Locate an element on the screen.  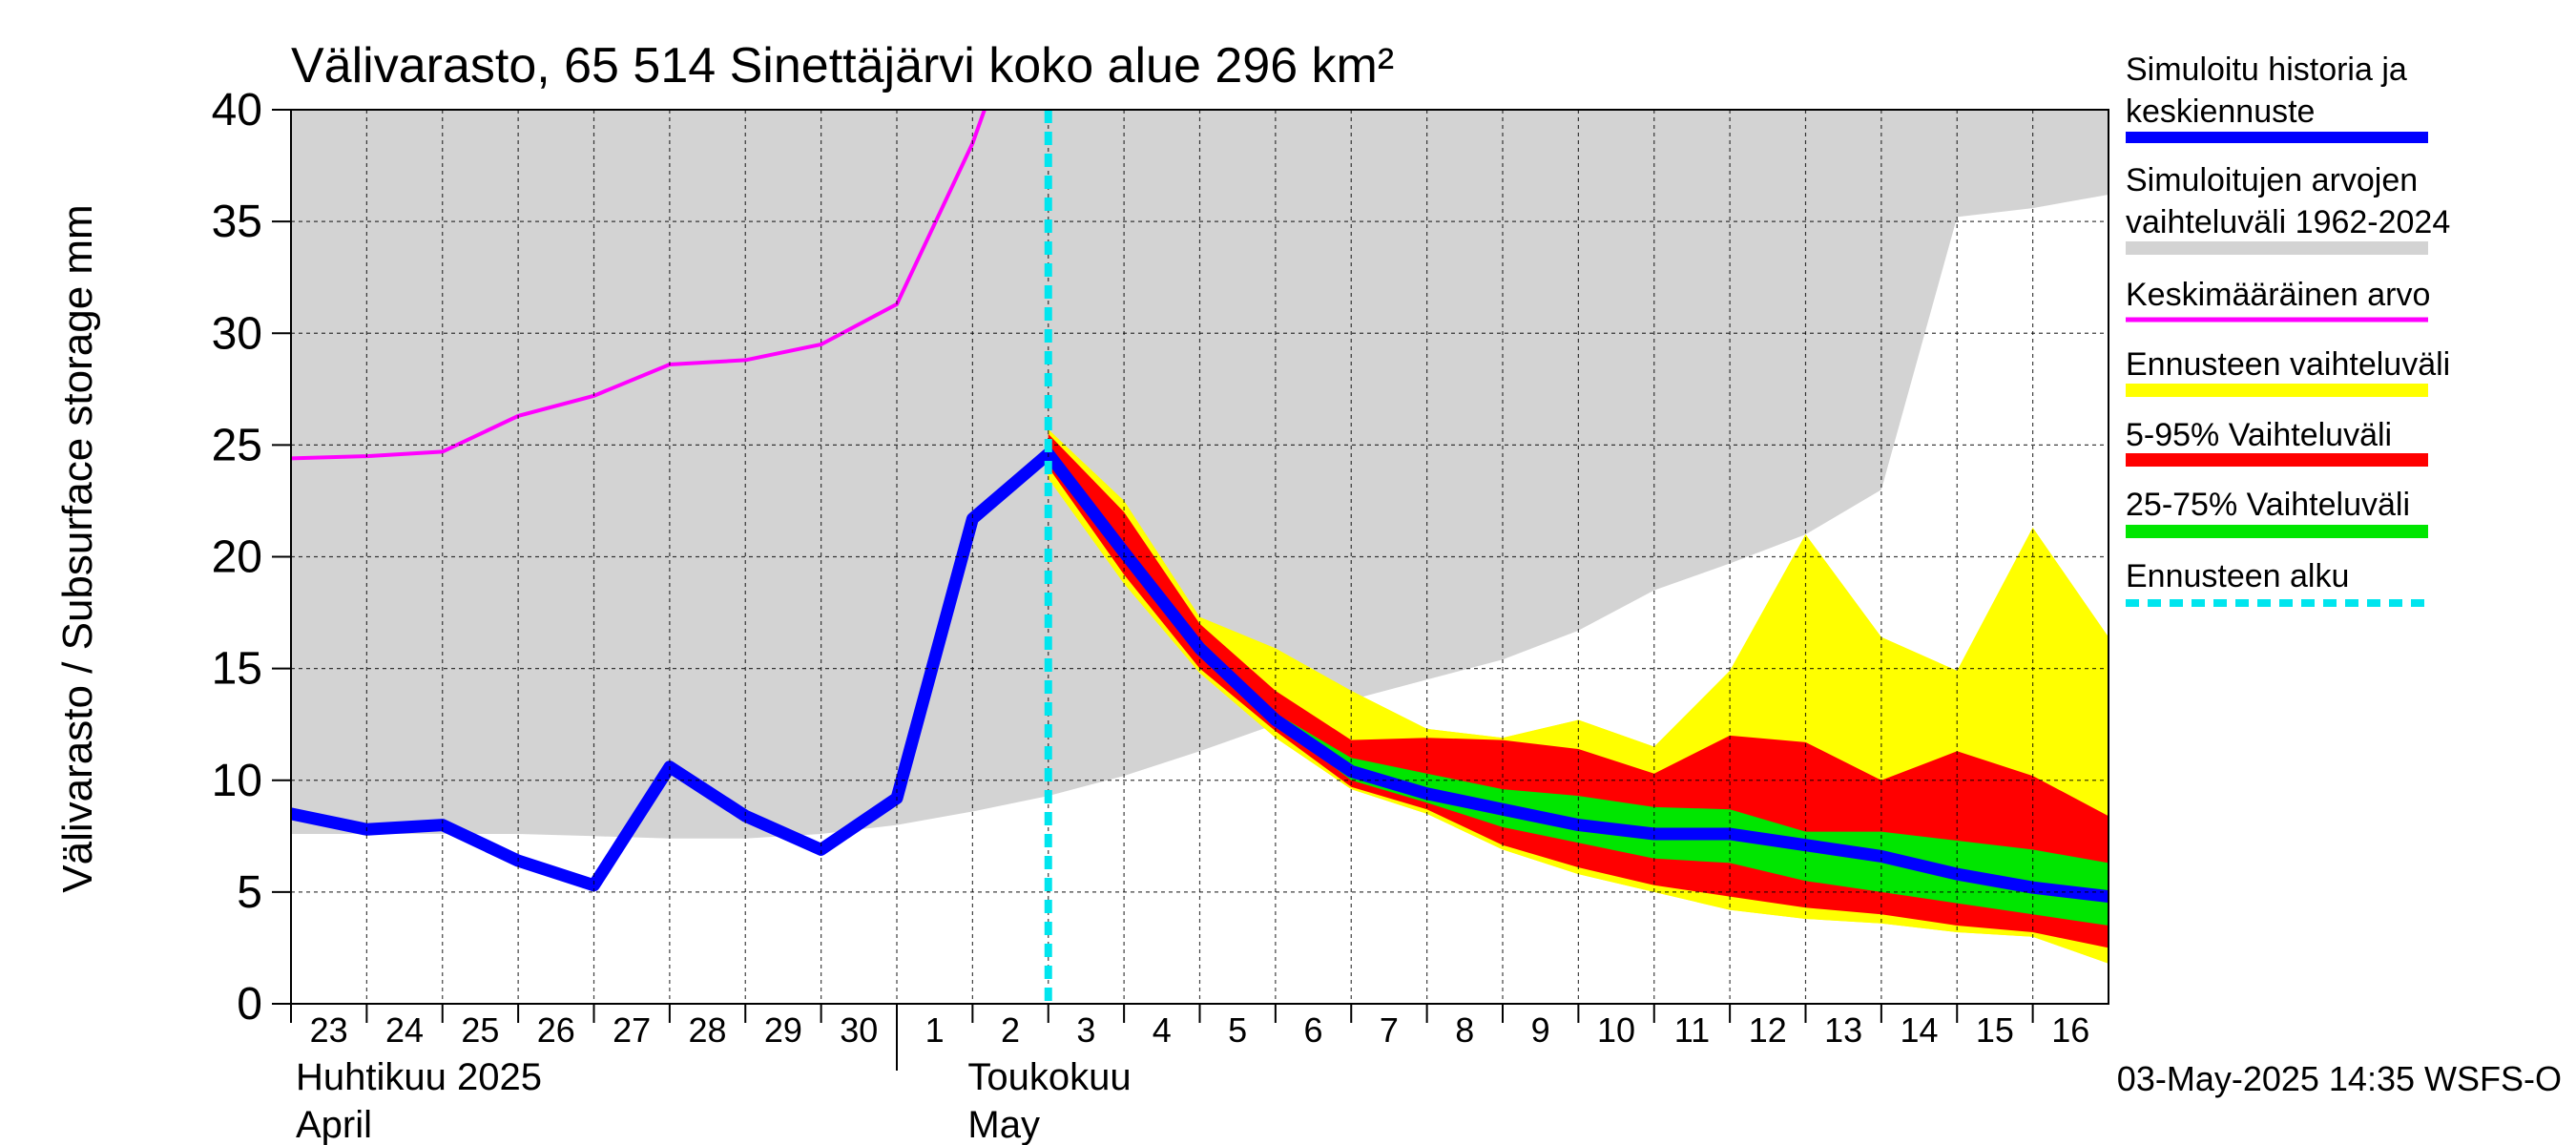
legend-item: Keskimääräinen arvo is located at coordinates (2278, 300).